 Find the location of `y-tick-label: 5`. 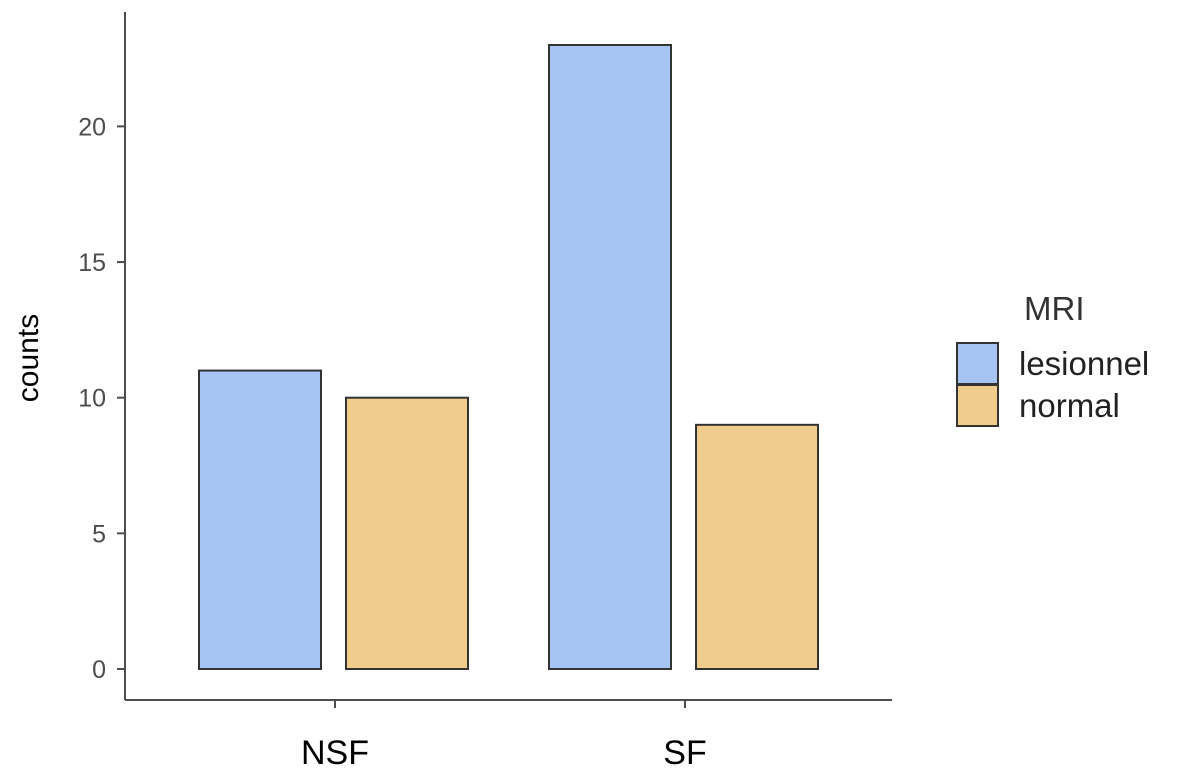

y-tick-label: 5 is located at coordinates (99, 534).